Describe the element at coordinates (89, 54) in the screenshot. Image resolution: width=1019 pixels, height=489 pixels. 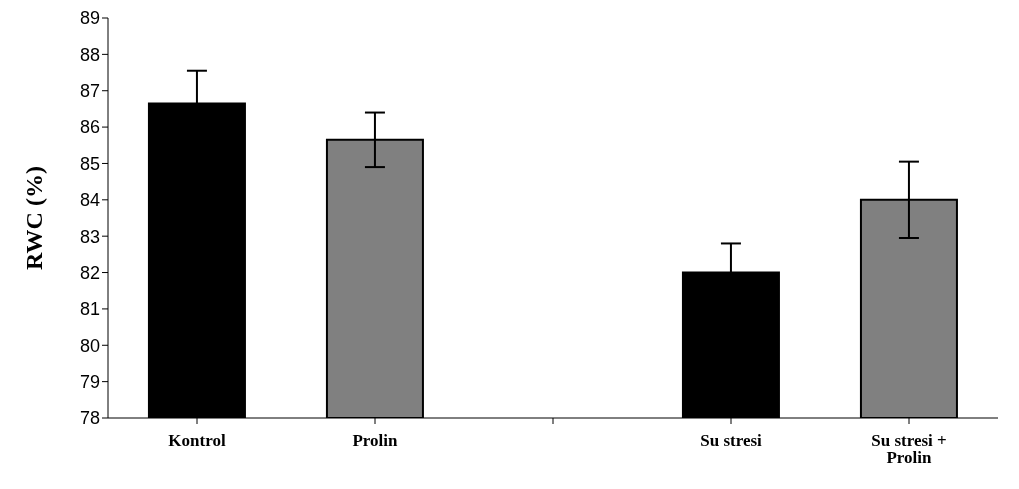
I see `y-tick-label: 88` at that location.